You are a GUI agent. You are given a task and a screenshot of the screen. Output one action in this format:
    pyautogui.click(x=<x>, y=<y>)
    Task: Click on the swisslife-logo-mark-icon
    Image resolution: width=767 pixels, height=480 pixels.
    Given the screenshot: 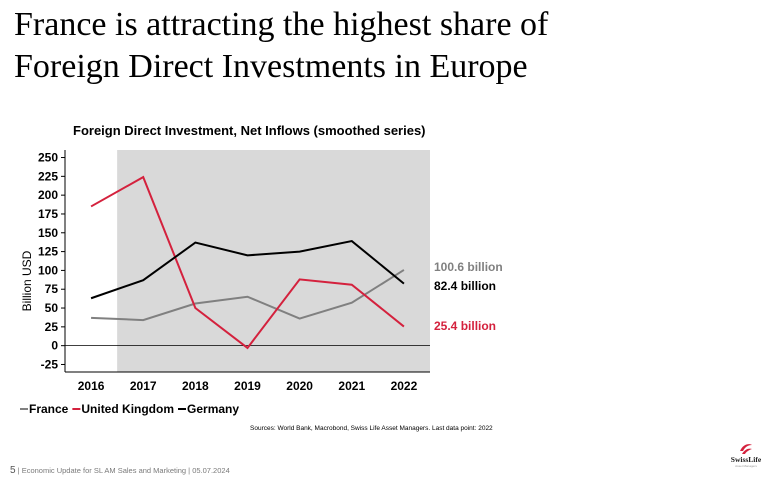 What is the action you would take?
    pyautogui.click(x=746, y=449)
    